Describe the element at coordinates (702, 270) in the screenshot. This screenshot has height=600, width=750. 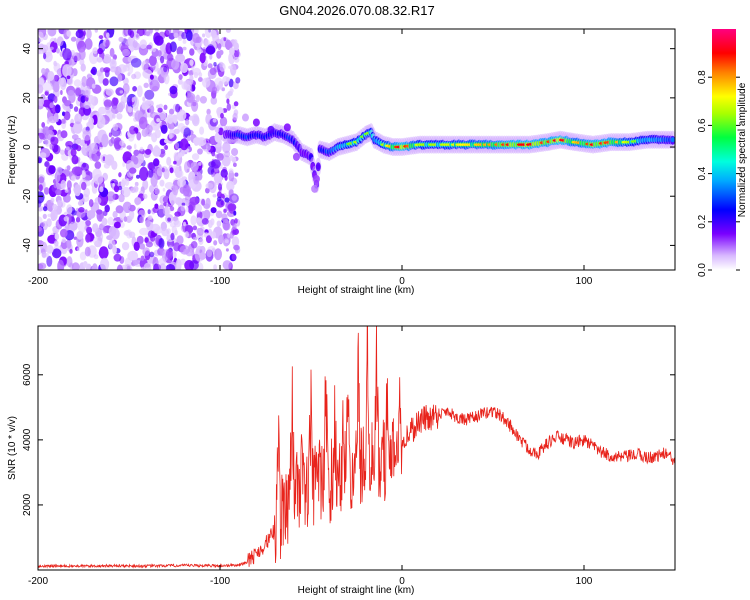
I see `colorbar-tick-label: 0.0` at that location.